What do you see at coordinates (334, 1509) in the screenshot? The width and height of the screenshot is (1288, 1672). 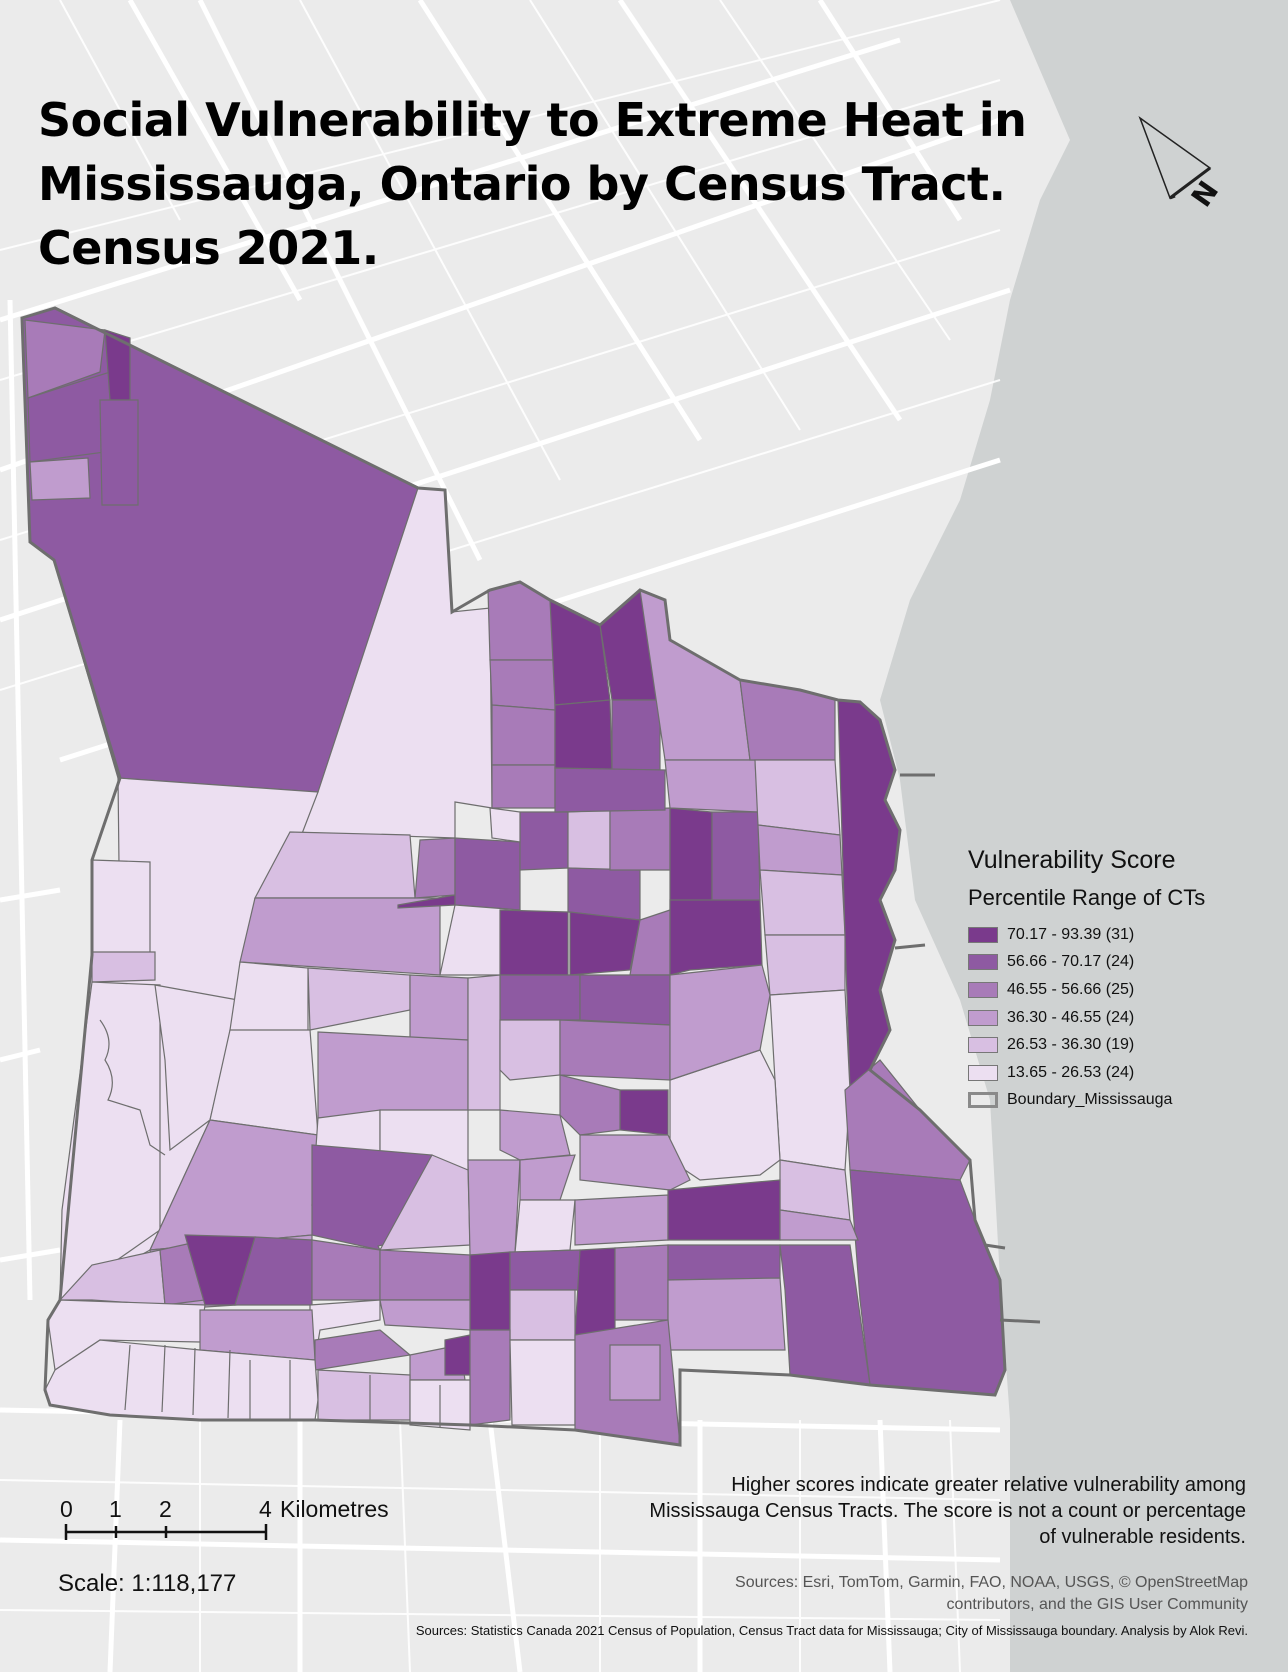 I see `scale-unit-label: Kilometres` at bounding box center [334, 1509].